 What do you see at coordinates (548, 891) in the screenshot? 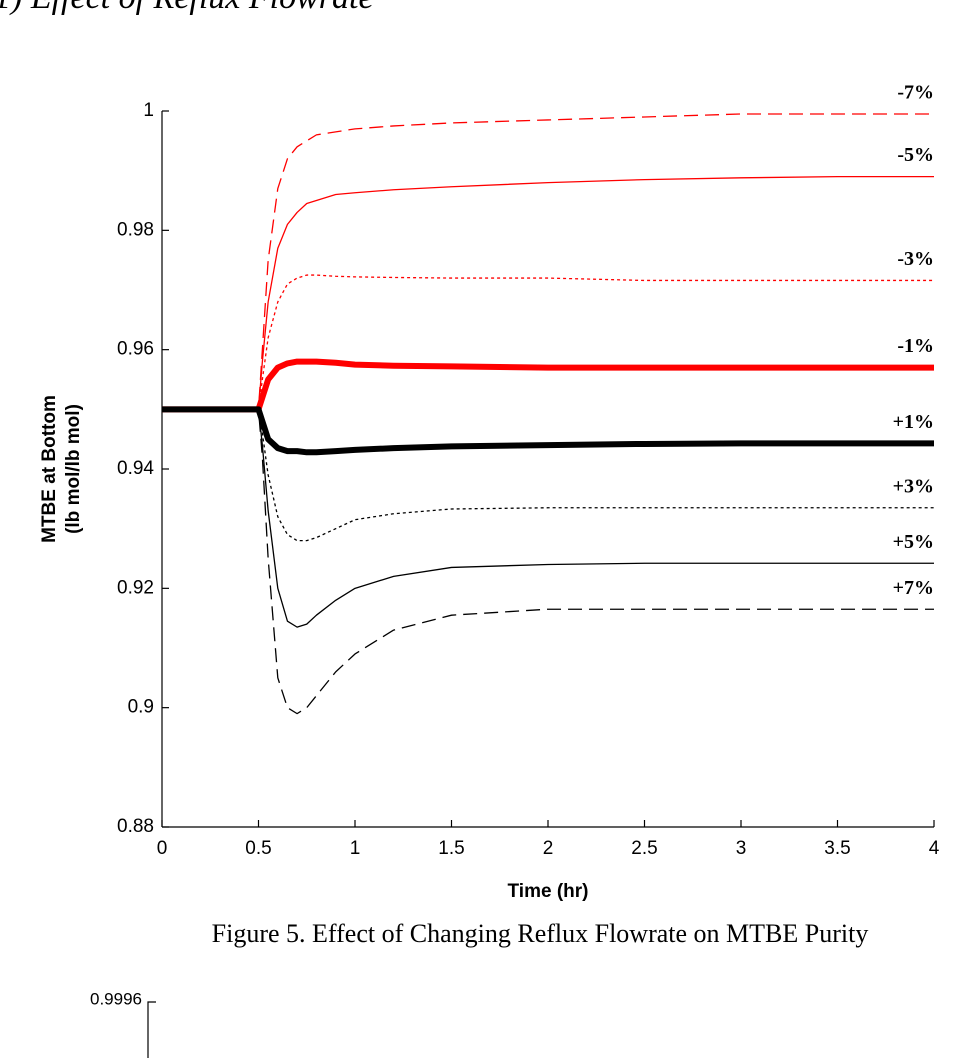
I see `x-axis-label: Time (hr)` at bounding box center [548, 891].